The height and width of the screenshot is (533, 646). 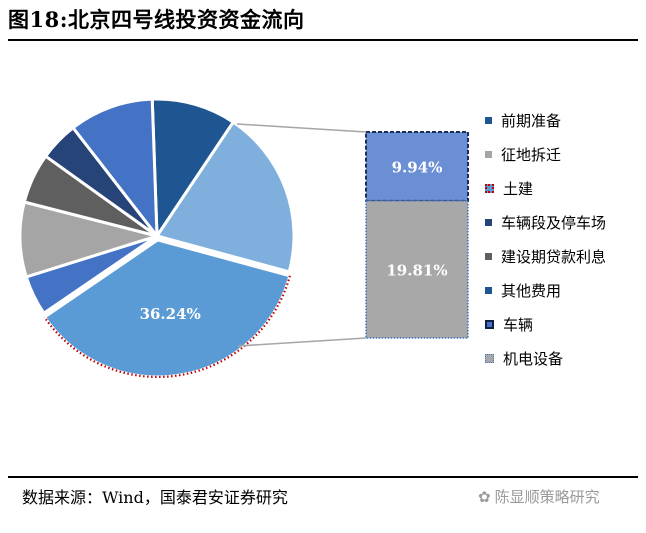 What do you see at coordinates (554, 222) in the screenshot?
I see `legend-label: 车辆段及停车场` at bounding box center [554, 222].